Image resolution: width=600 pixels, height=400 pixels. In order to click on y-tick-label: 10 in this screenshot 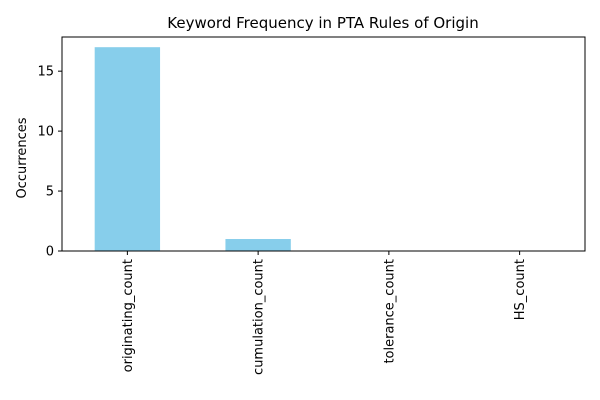, I will do `click(45, 132)`.